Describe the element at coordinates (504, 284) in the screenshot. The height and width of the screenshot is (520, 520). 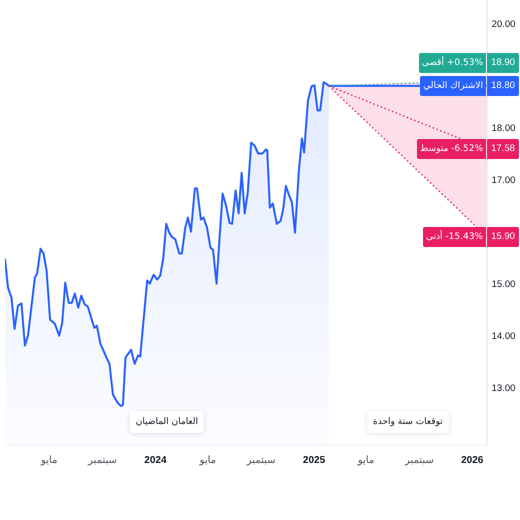
I see `y-tick-label: 15.00` at that location.